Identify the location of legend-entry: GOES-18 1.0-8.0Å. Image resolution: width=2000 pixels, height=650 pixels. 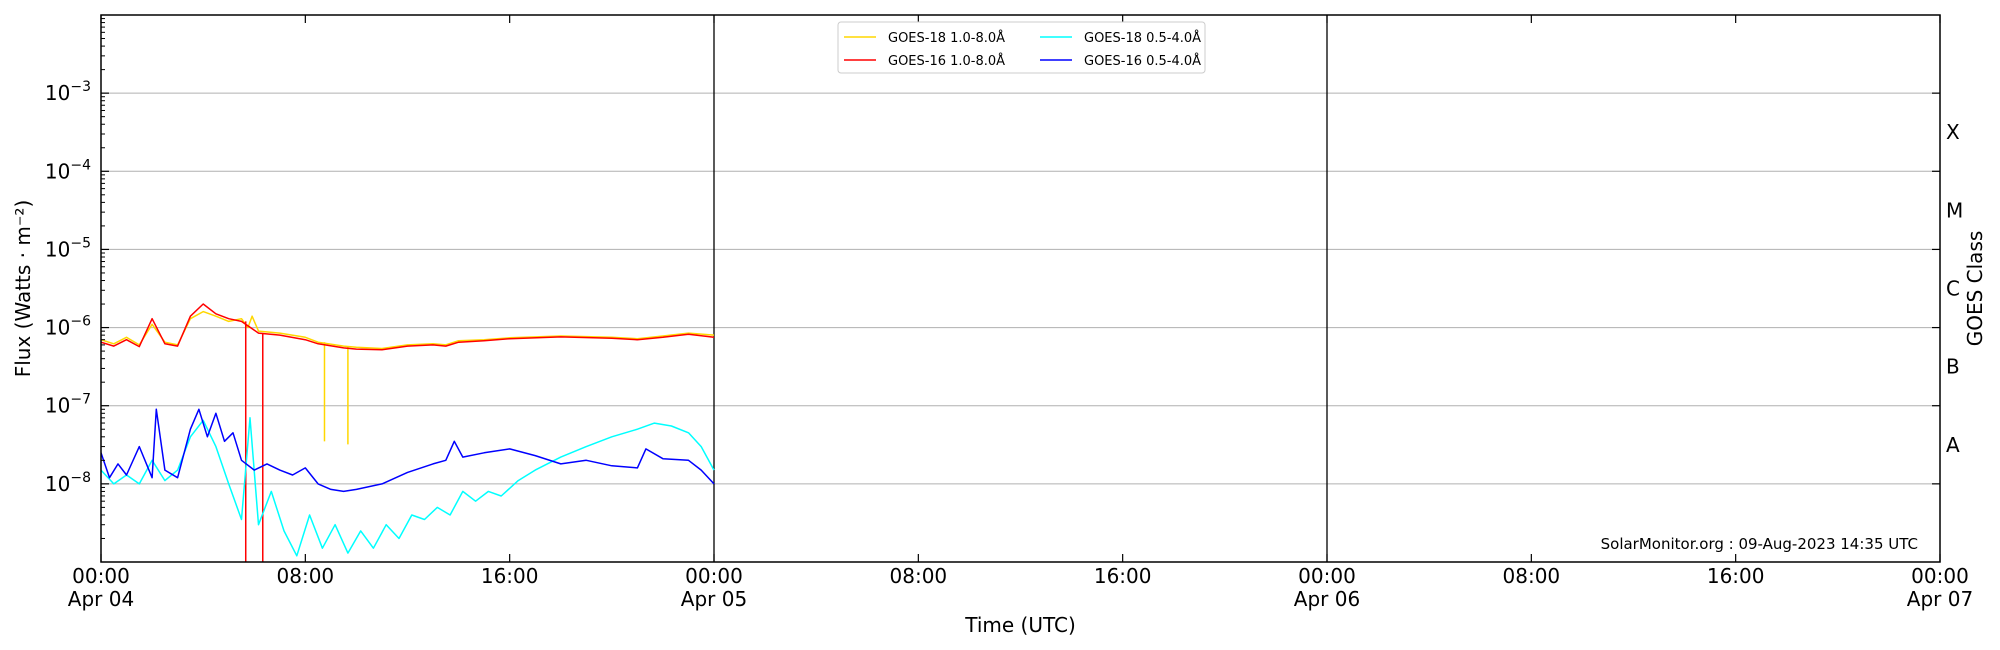
(924, 38).